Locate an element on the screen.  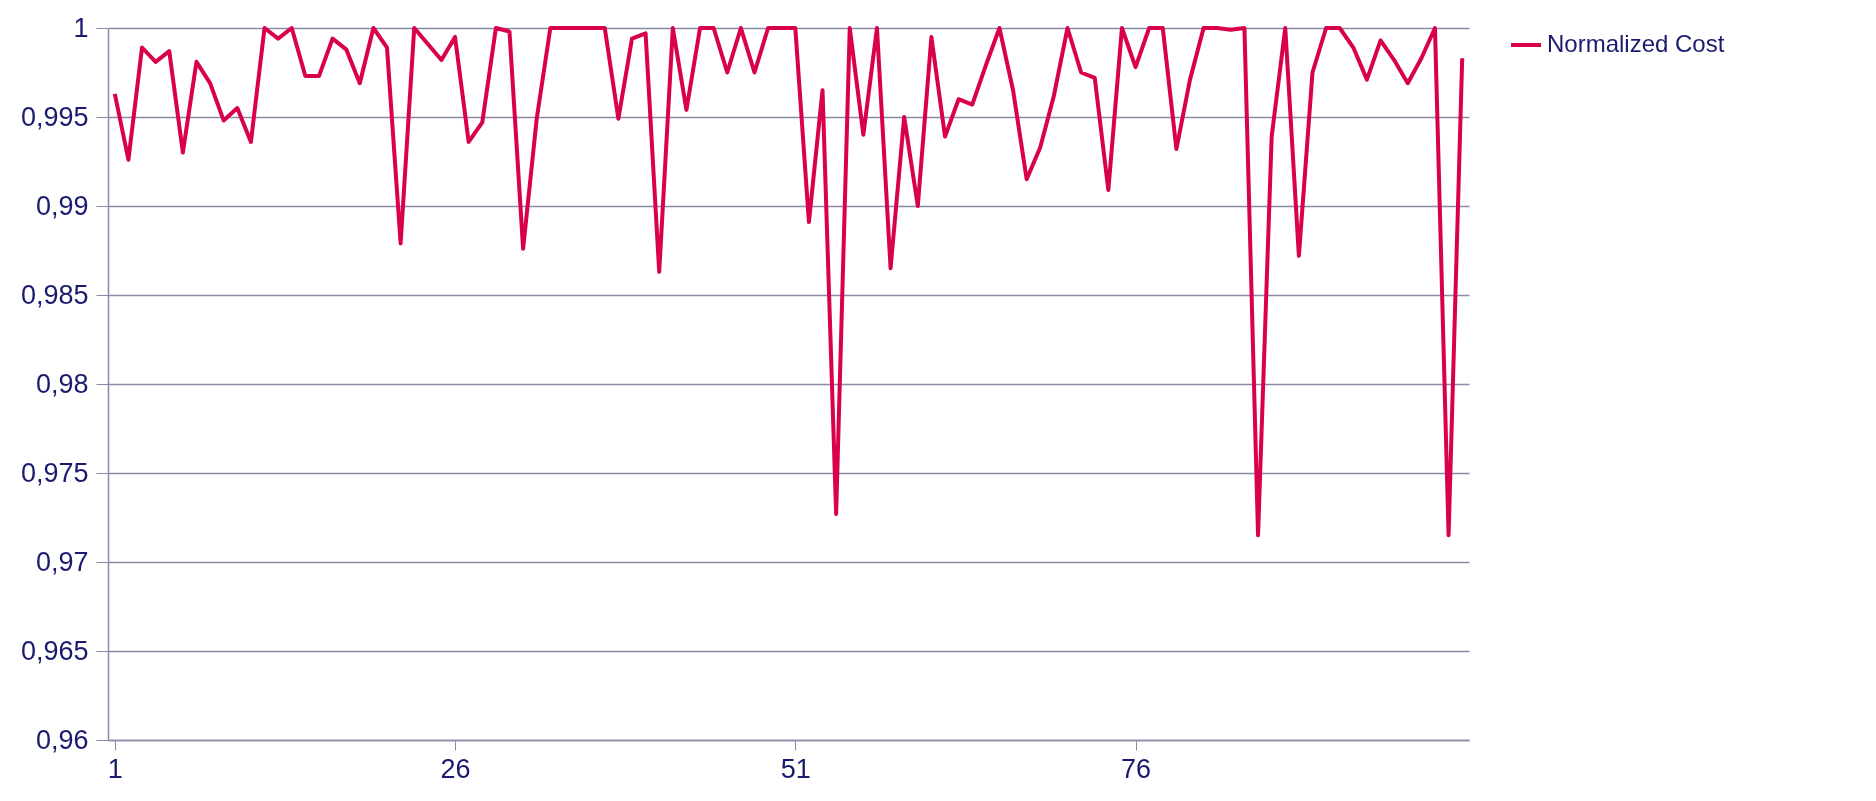
y-tick-label: 0,965 is located at coordinates (54, 650).